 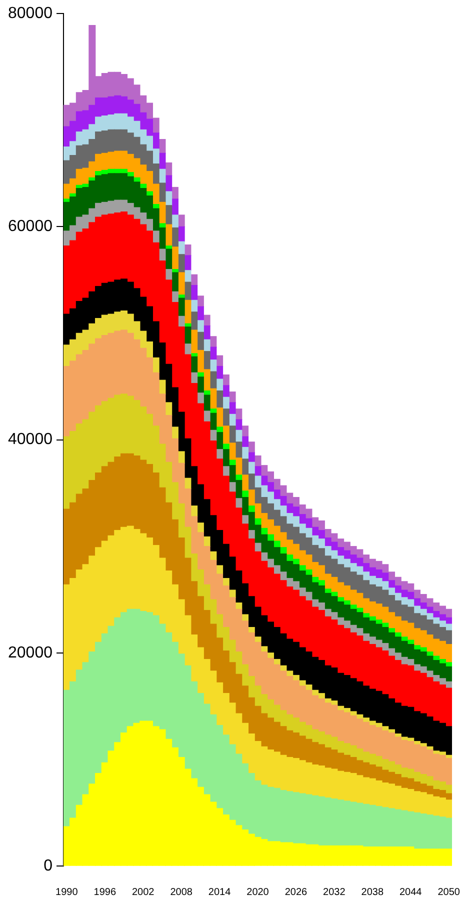 What do you see at coordinates (410, 892) in the screenshot?
I see `x-tick-label: 2044` at bounding box center [410, 892].